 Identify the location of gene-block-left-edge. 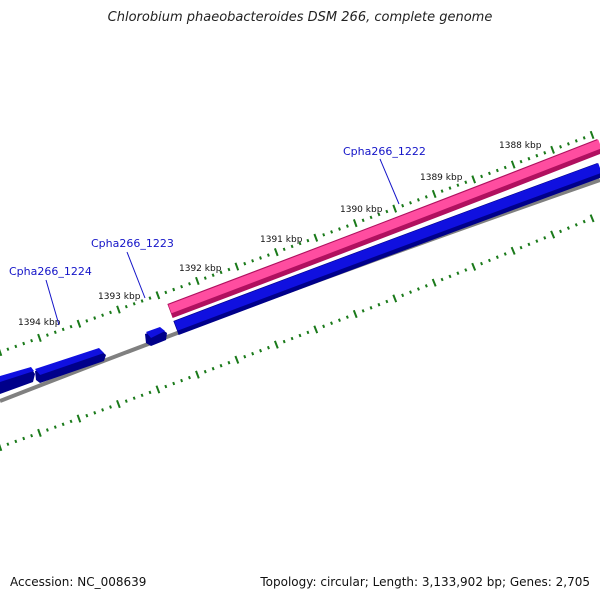
(17, 380).